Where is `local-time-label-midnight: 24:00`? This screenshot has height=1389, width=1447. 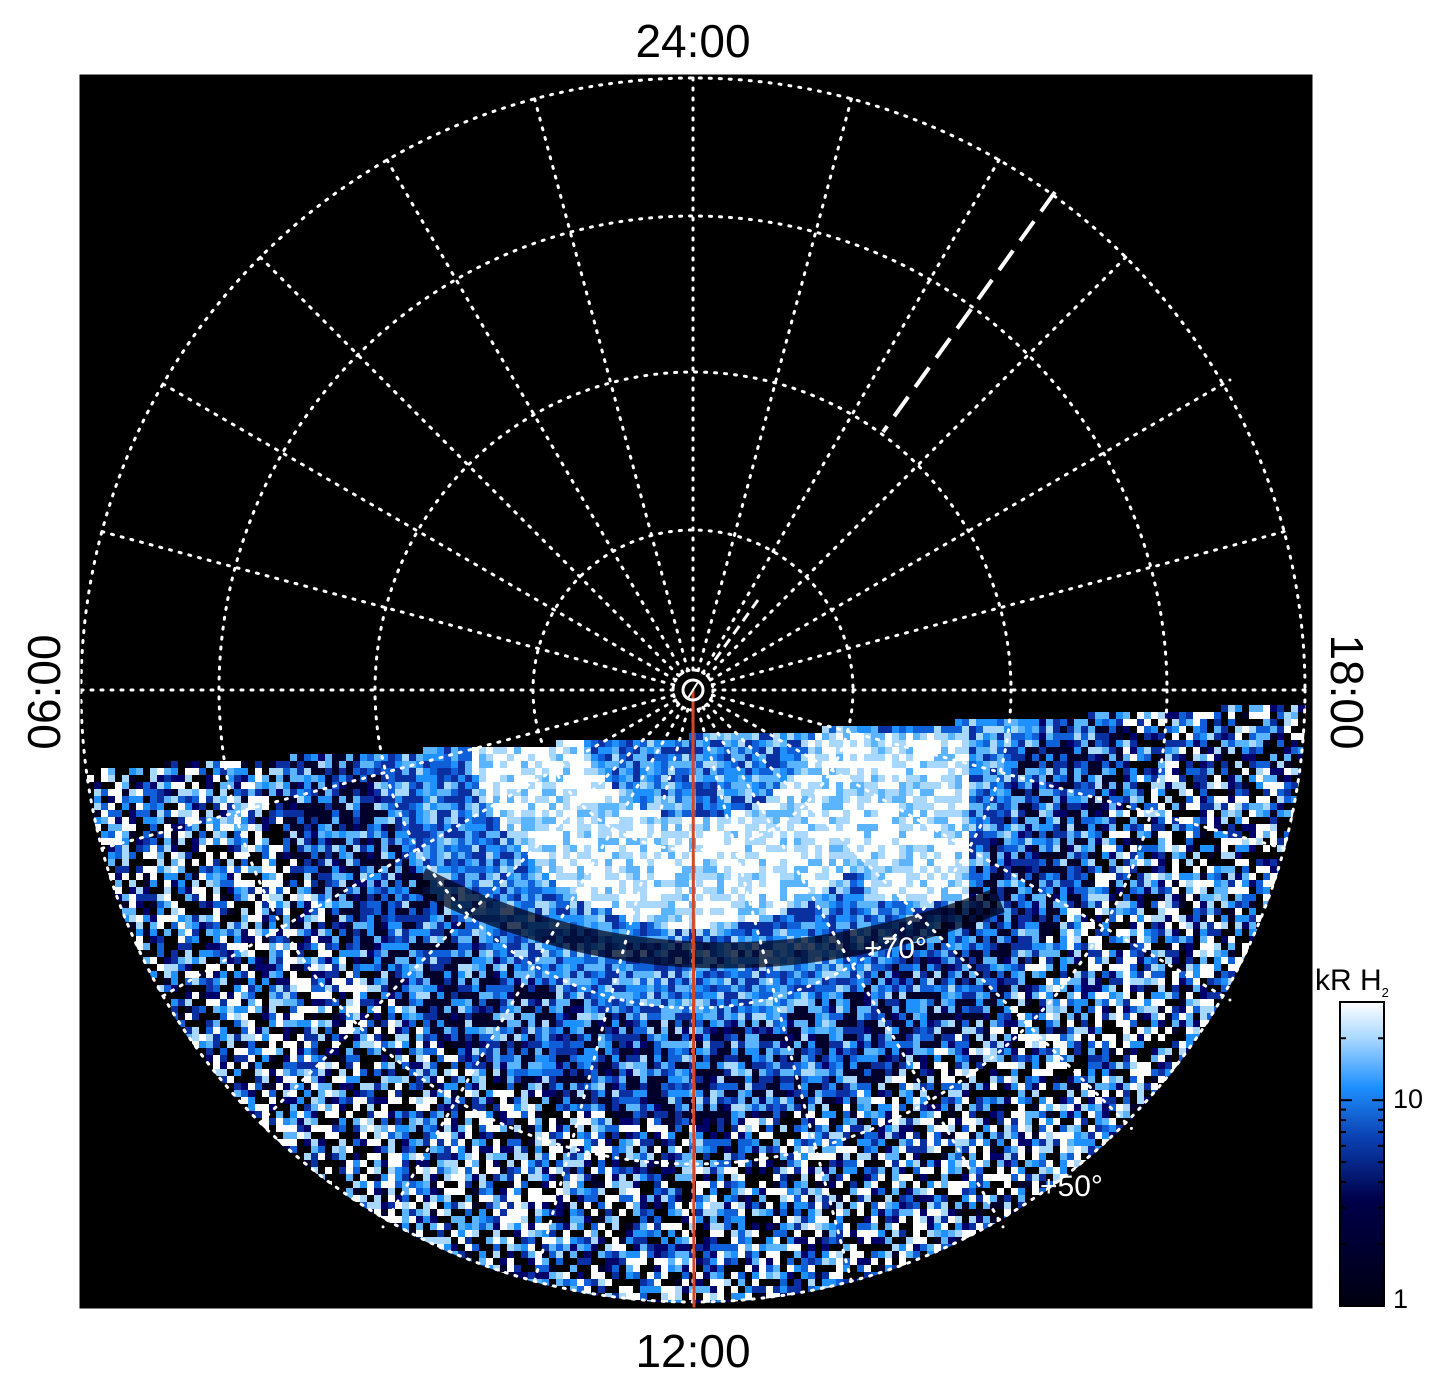 local-time-label-midnight: 24:00 is located at coordinates (692, 41).